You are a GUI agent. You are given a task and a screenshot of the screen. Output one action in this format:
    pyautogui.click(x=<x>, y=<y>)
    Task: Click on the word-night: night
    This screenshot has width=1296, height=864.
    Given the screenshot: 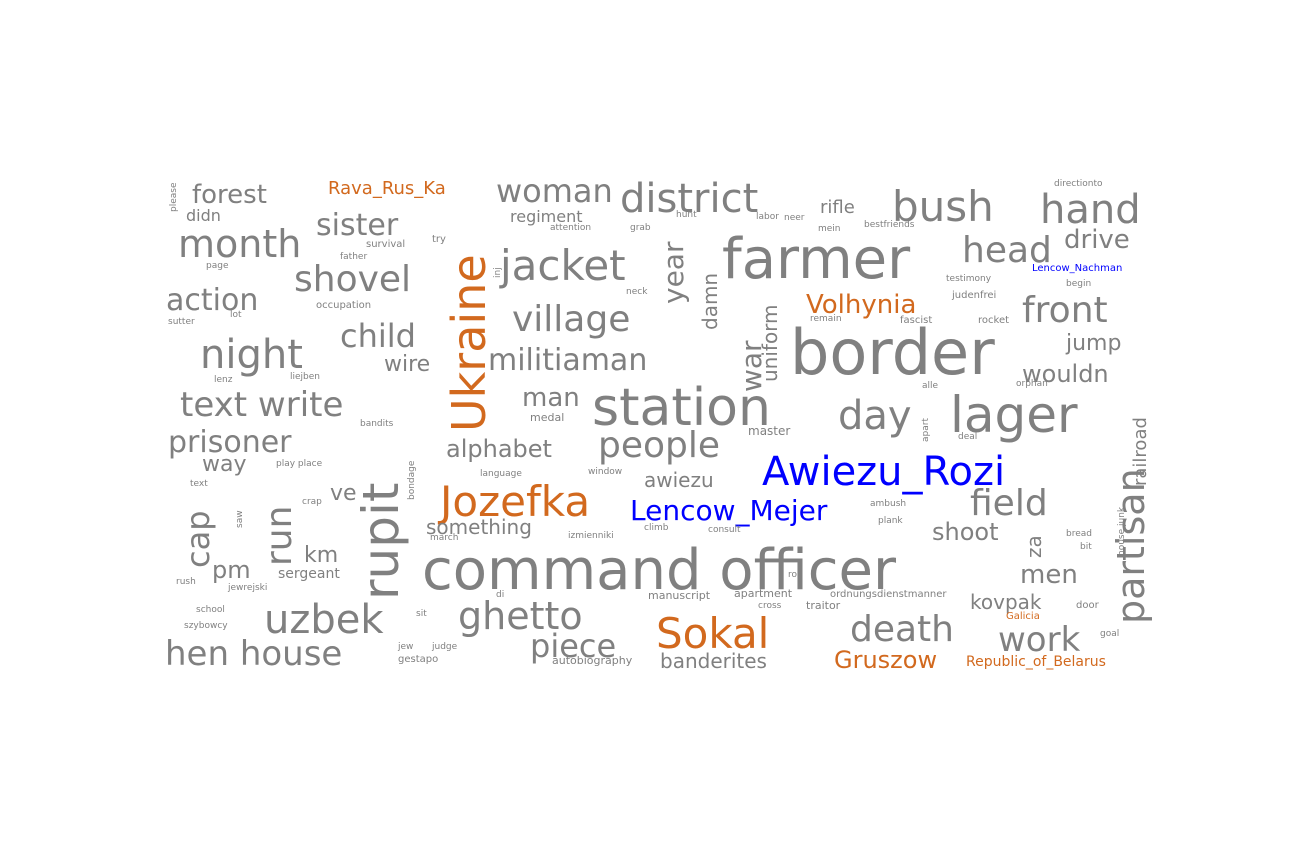 What is the action you would take?
    pyautogui.click(x=251, y=355)
    